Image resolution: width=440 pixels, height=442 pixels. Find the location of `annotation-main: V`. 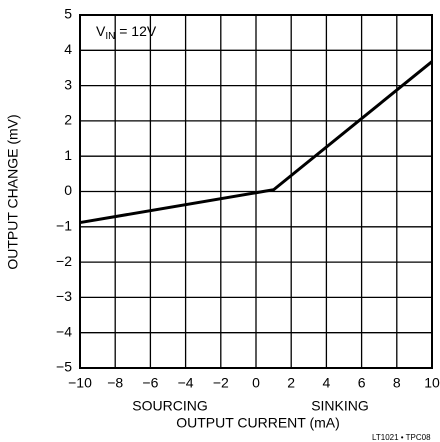

annotation-main: V is located at coordinates (101, 31).